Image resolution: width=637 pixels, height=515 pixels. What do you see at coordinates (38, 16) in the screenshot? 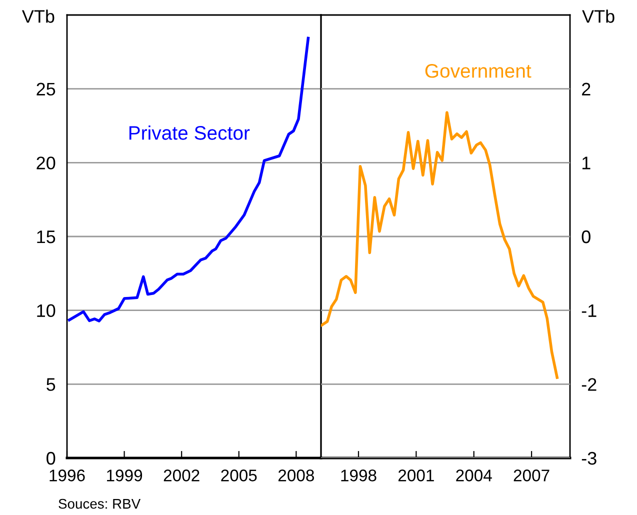
I see `y-axis-title: VTb` at bounding box center [38, 16].